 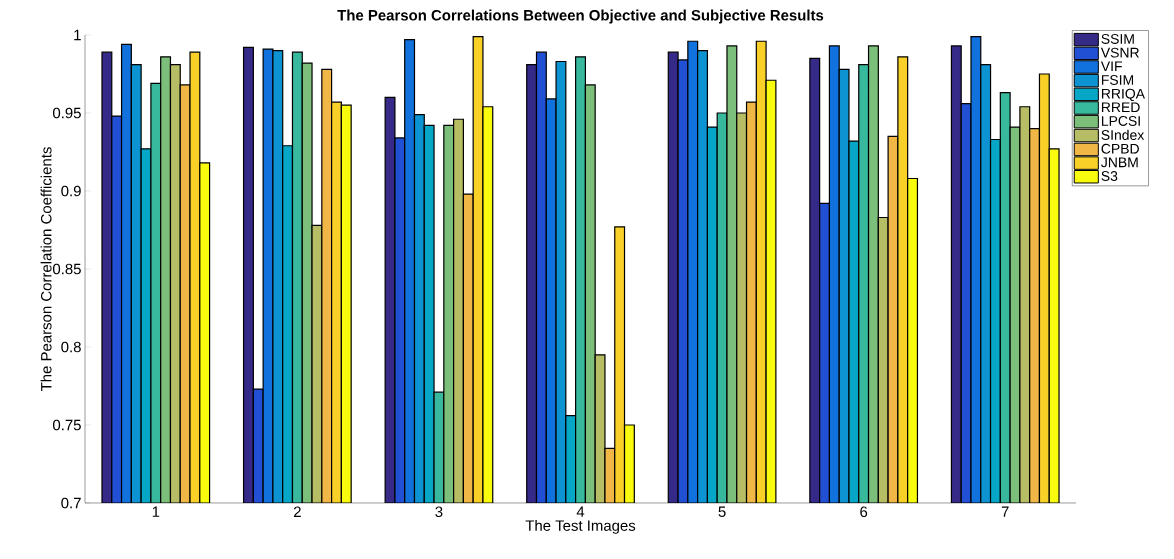 I want to click on x-tick-label: 5, so click(x=722, y=511).